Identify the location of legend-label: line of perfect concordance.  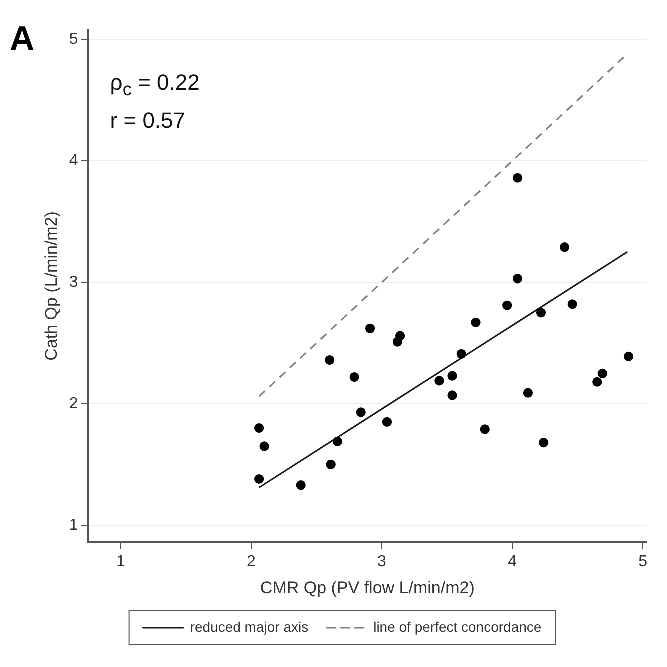
(458, 626).